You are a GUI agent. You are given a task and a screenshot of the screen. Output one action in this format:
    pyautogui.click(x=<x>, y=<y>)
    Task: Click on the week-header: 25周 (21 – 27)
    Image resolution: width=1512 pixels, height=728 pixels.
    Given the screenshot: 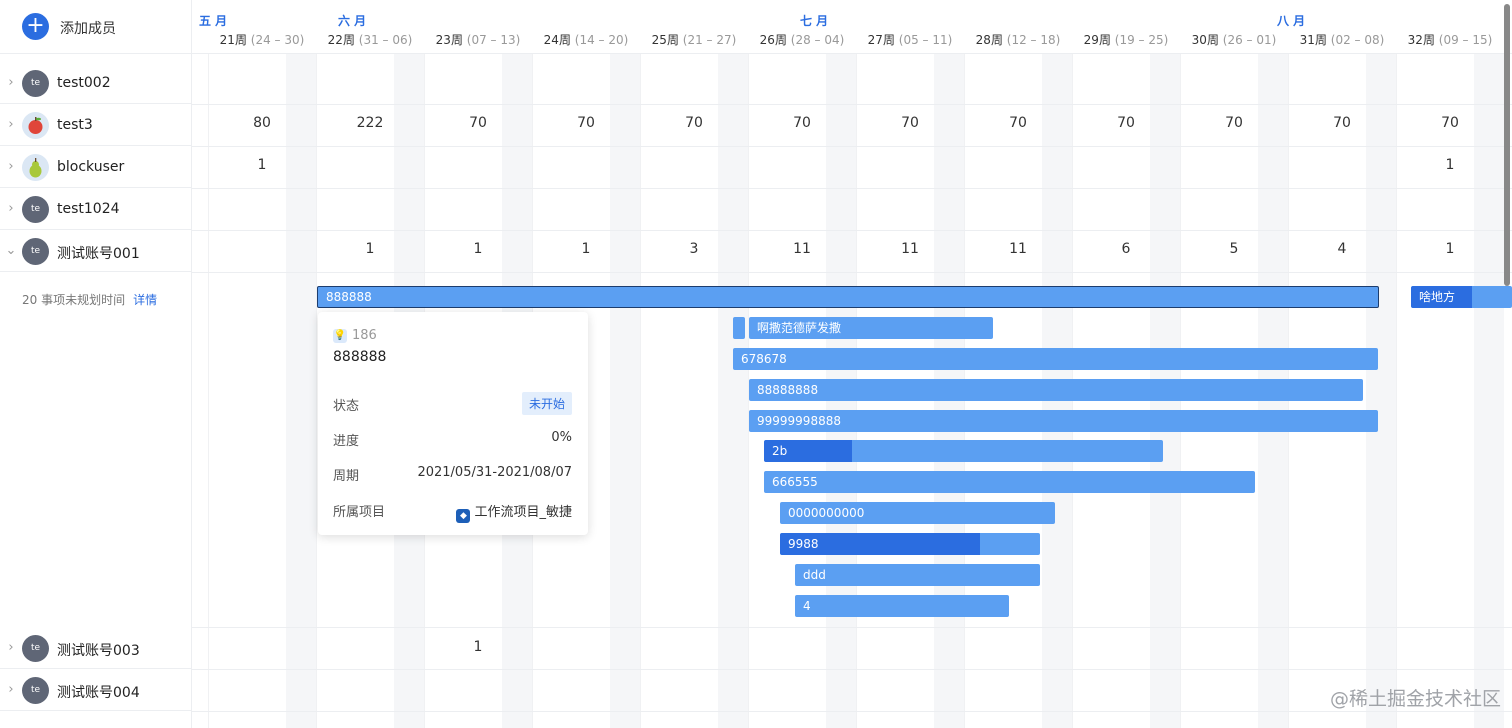 What is the action you would take?
    pyautogui.click(x=694, y=39)
    